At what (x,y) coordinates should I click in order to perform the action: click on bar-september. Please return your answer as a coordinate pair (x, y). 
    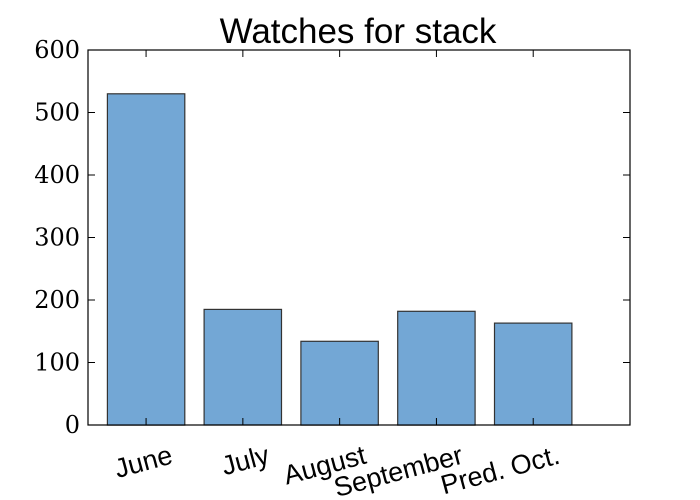
    Looking at the image, I should click on (436, 368).